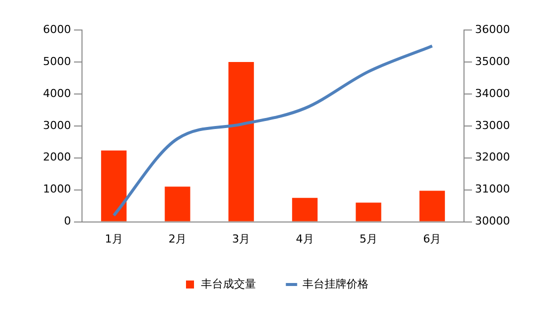 Image resolution: width=553 pixels, height=315 pixels. What do you see at coordinates (492, 93) in the screenshot?
I see `y2-tick-label: 34000` at bounding box center [492, 93].